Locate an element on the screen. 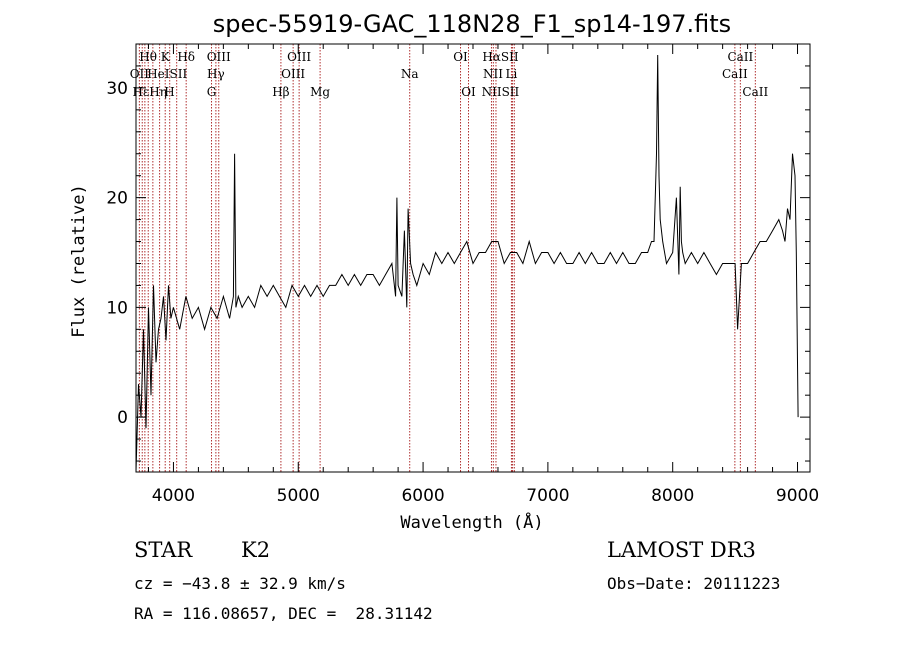 The width and height of the screenshot is (900, 649). object-type: STAR is located at coordinates (163, 550).